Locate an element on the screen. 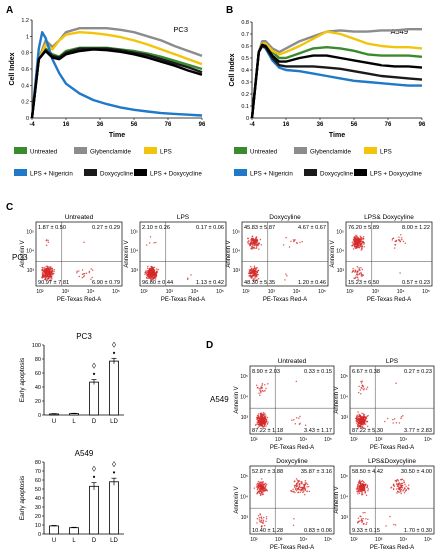 The width and height of the screenshot is (444, 555). pc3-facs-0-q3: 90.97 ± 7.81 is located at coordinates (53, 283).